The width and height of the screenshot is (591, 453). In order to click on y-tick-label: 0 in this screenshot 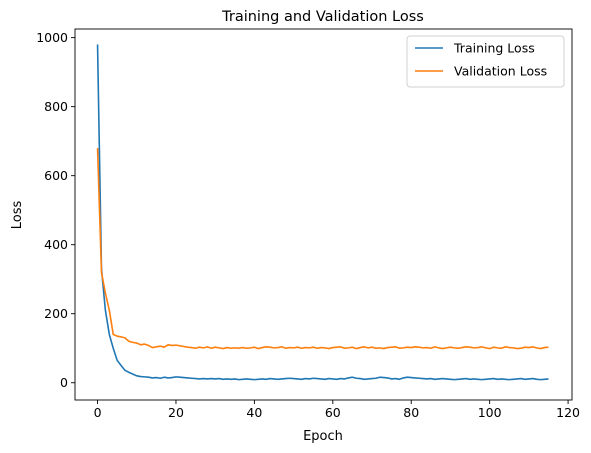, I will do `click(64, 382)`.